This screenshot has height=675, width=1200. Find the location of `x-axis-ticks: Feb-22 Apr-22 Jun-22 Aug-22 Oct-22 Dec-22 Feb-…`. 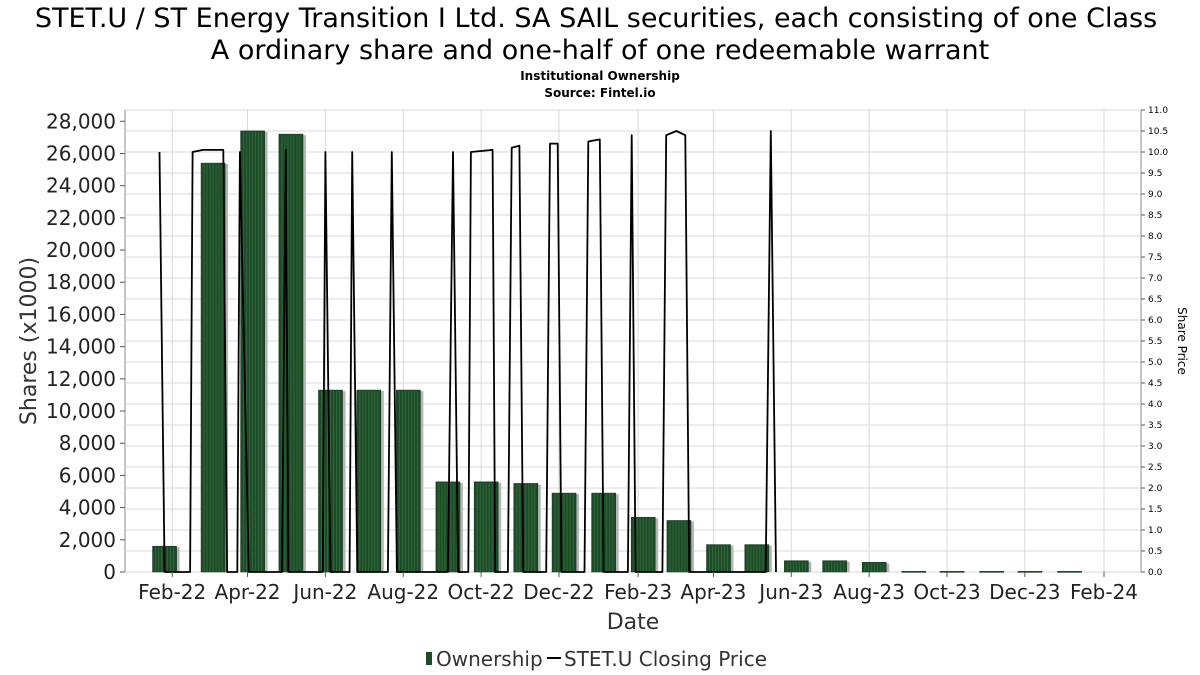

x-axis-ticks: Feb-22 Apr-22 Jun-22 Aug-22 Oct-22 Dec-22 Feb-… is located at coordinates (638, 588).